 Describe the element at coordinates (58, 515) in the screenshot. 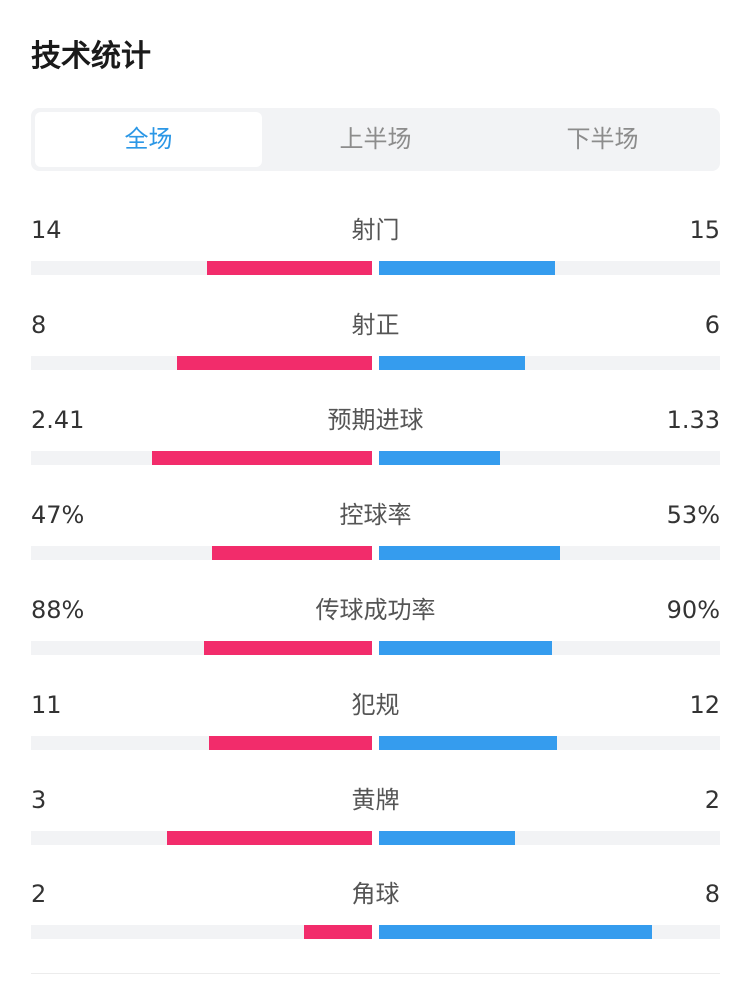

I see `home-value: 47%` at that location.